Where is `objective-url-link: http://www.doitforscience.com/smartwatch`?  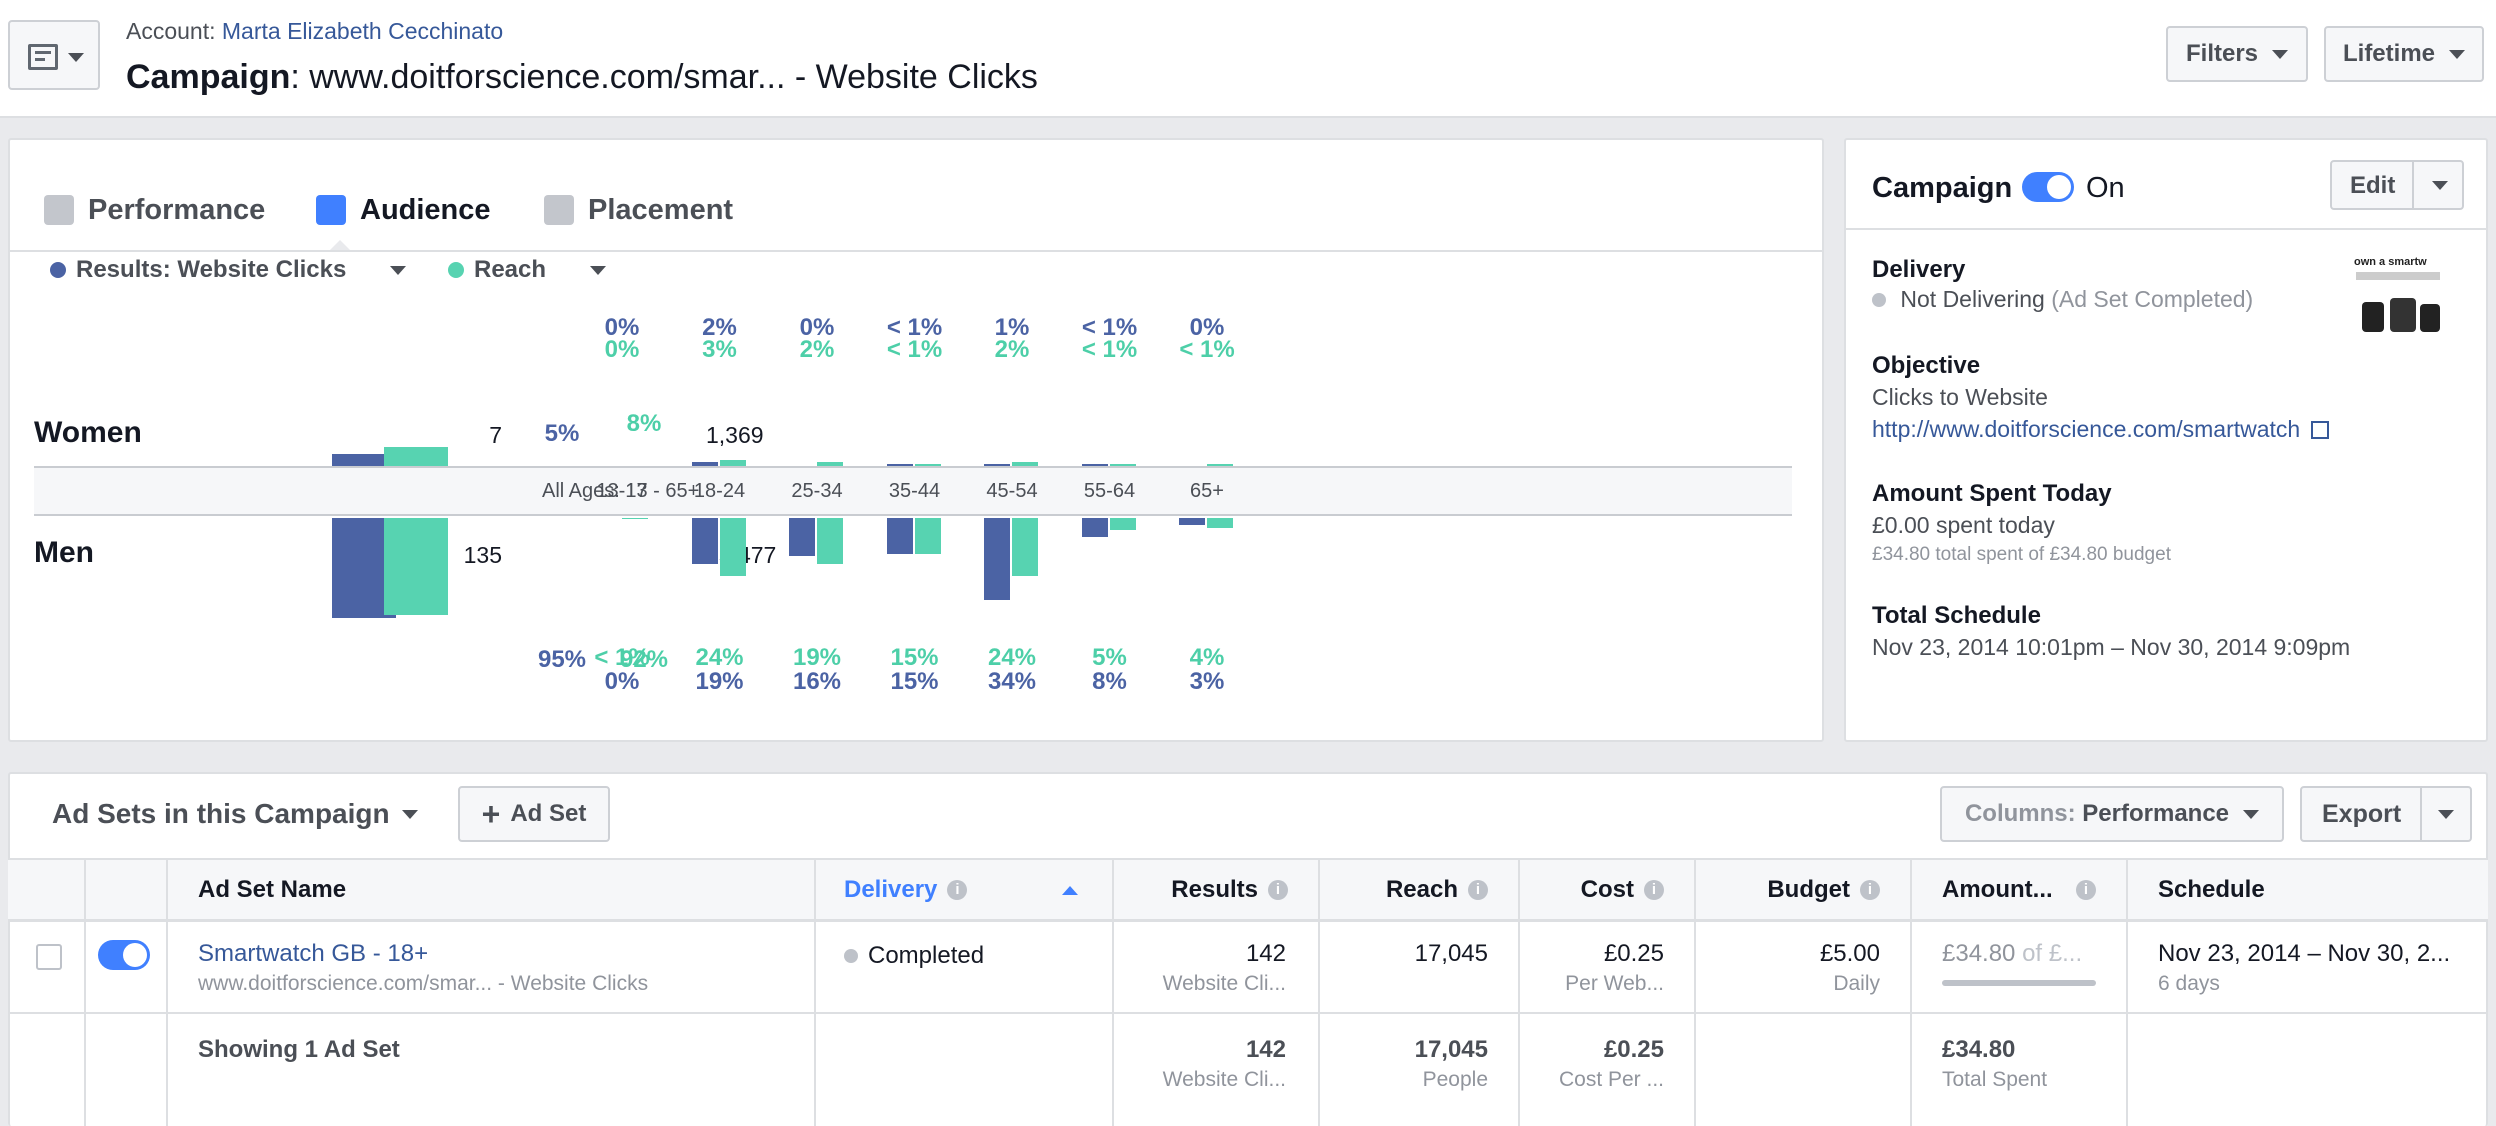 objective-url-link: http://www.doitforscience.com/smartwatch is located at coordinates (2100, 429).